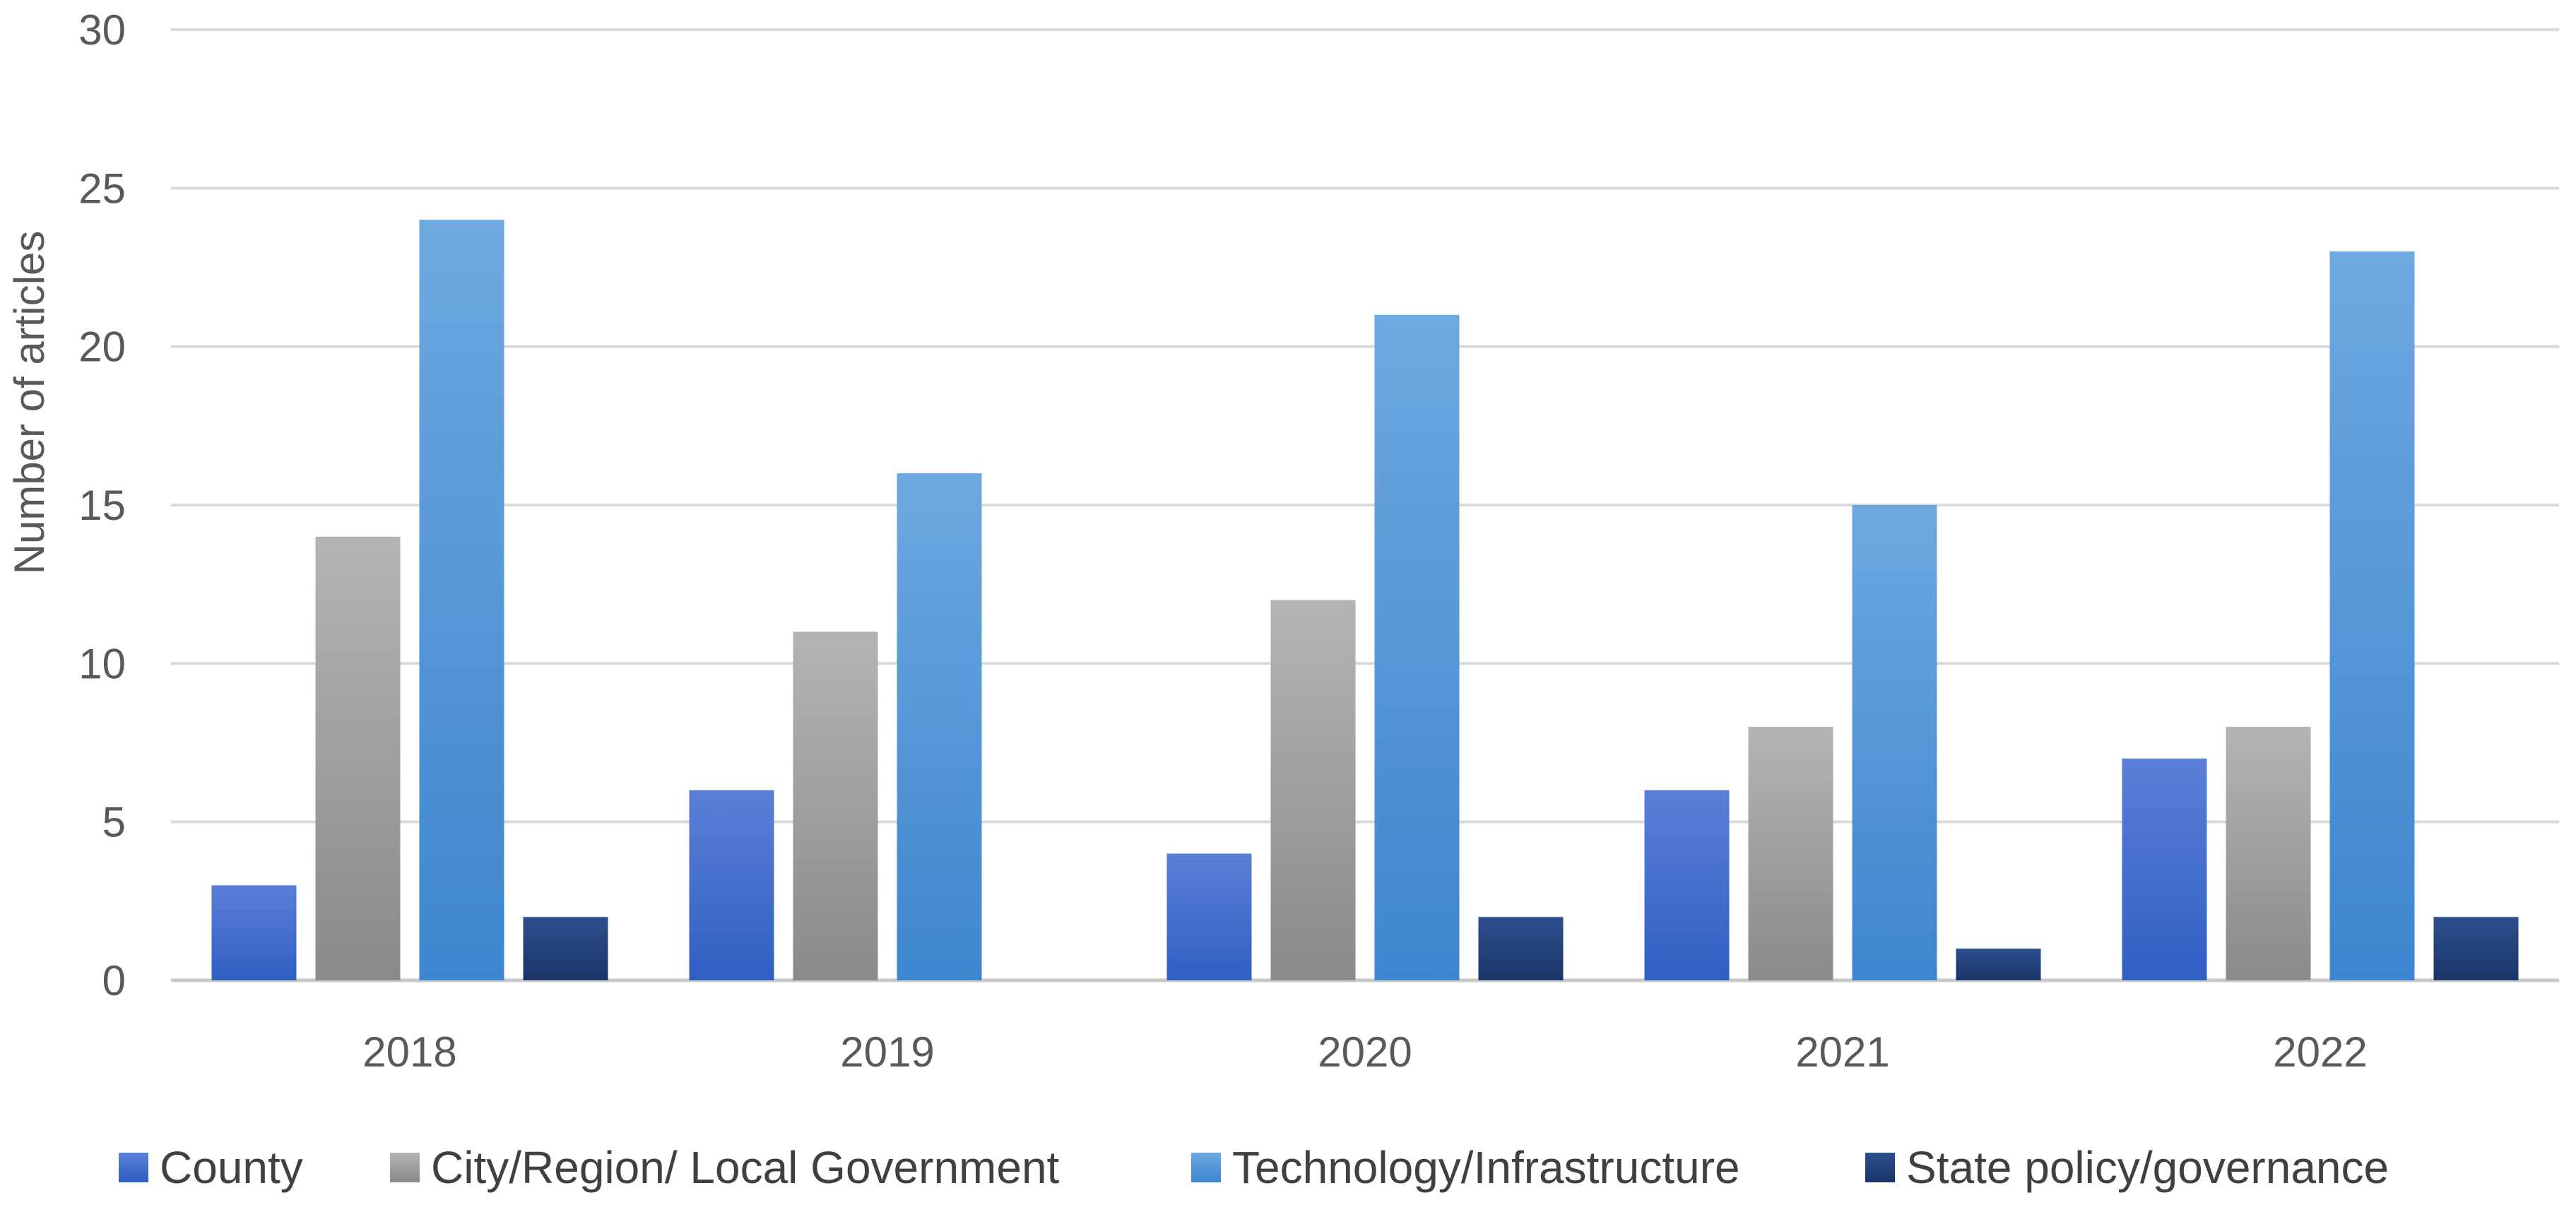 This screenshot has width=2576, height=1224. What do you see at coordinates (1687, 885) in the screenshot?
I see `bar-2021-county` at bounding box center [1687, 885].